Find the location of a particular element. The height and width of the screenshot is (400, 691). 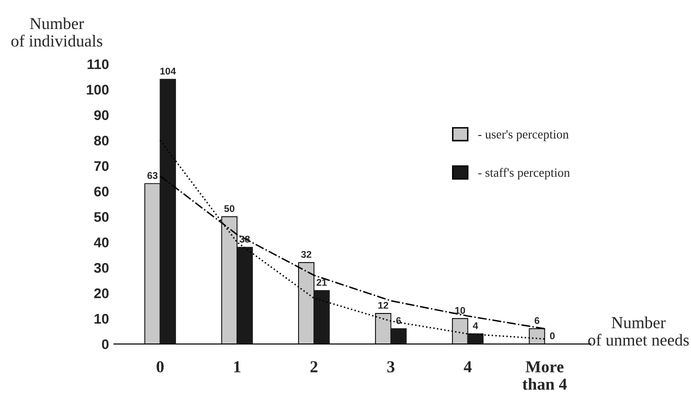

legend-label: - staff's perception is located at coordinates (524, 174).